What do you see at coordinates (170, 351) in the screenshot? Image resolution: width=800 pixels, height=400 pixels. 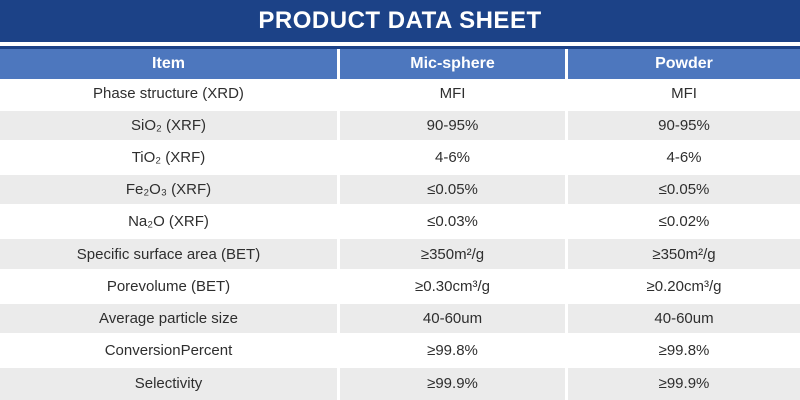 I see `row-item-label: ConversionPercent` at bounding box center [170, 351].